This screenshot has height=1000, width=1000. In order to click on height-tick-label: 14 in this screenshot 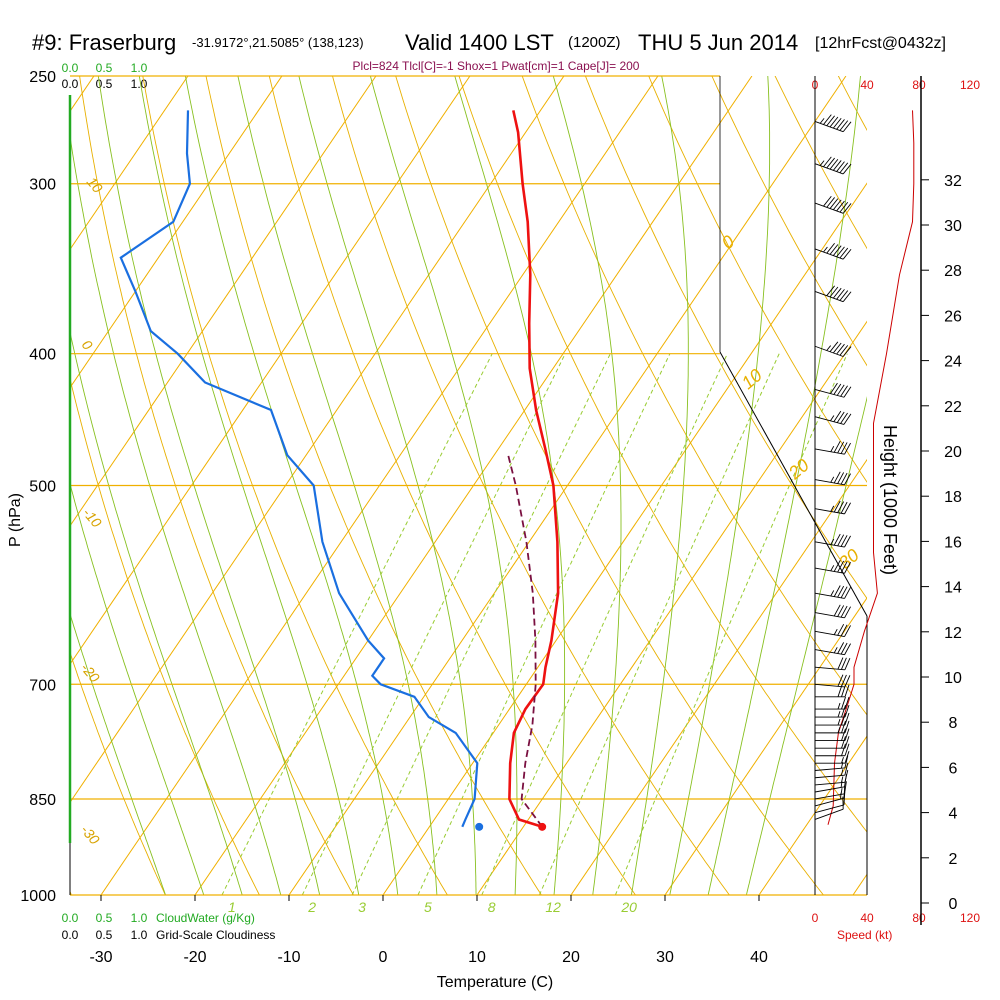, I will do `click(953, 588)`.